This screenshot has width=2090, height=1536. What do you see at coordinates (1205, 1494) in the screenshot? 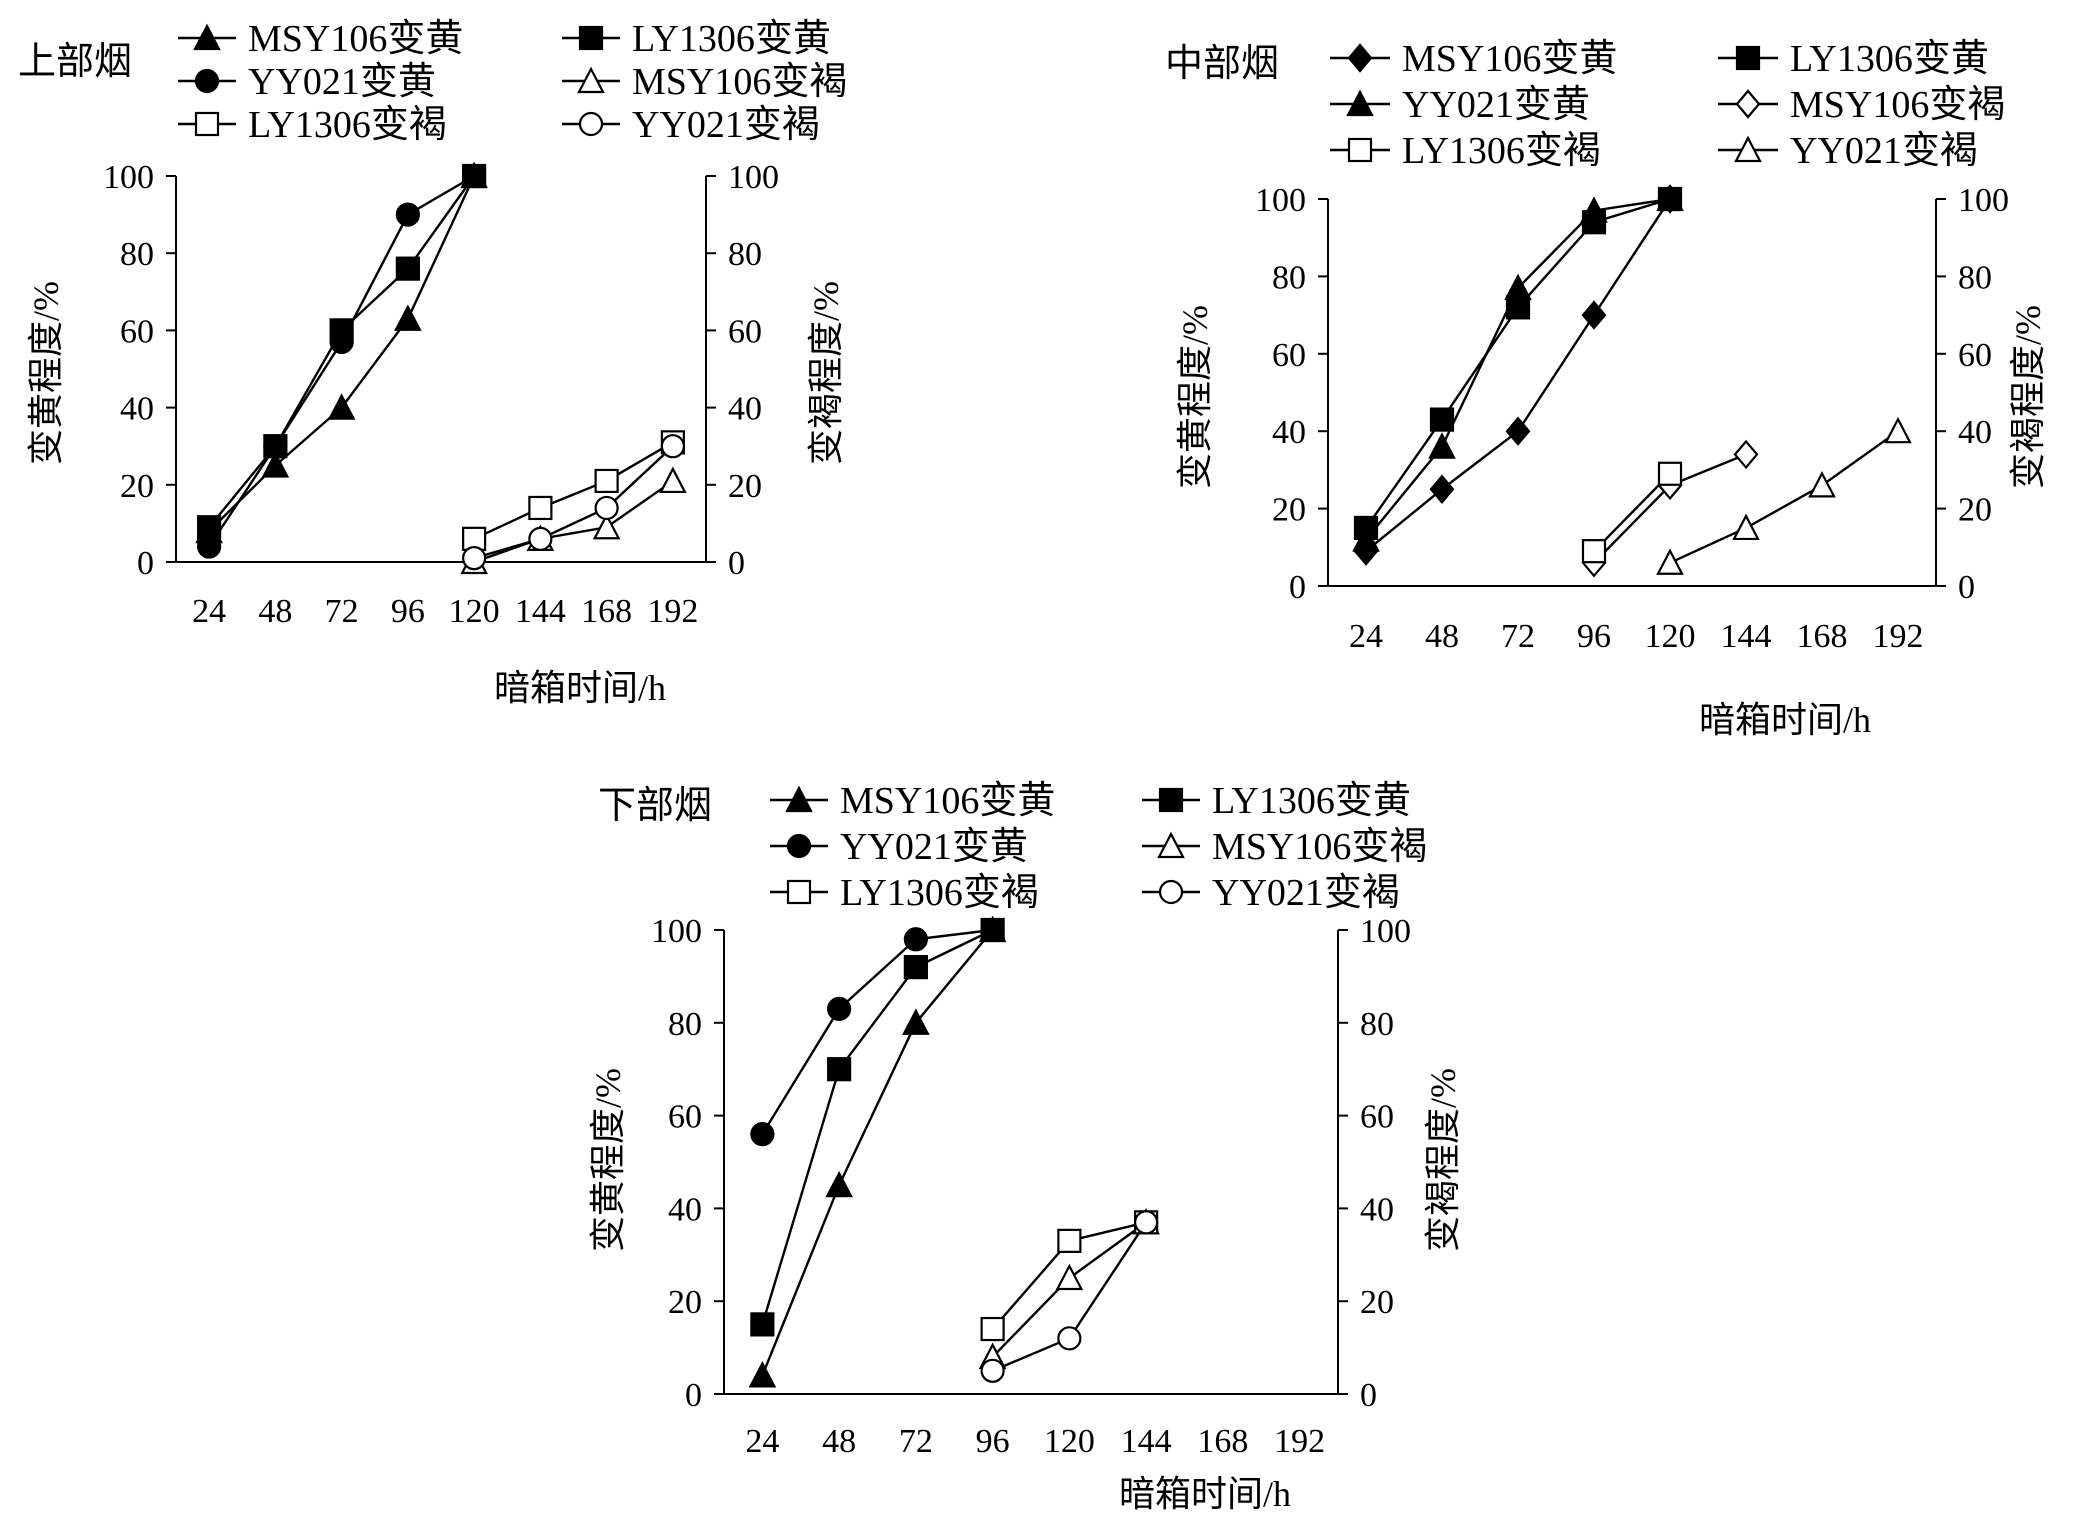
I see `x-axis-title: 暗箱时间/h` at bounding box center [1205, 1494].